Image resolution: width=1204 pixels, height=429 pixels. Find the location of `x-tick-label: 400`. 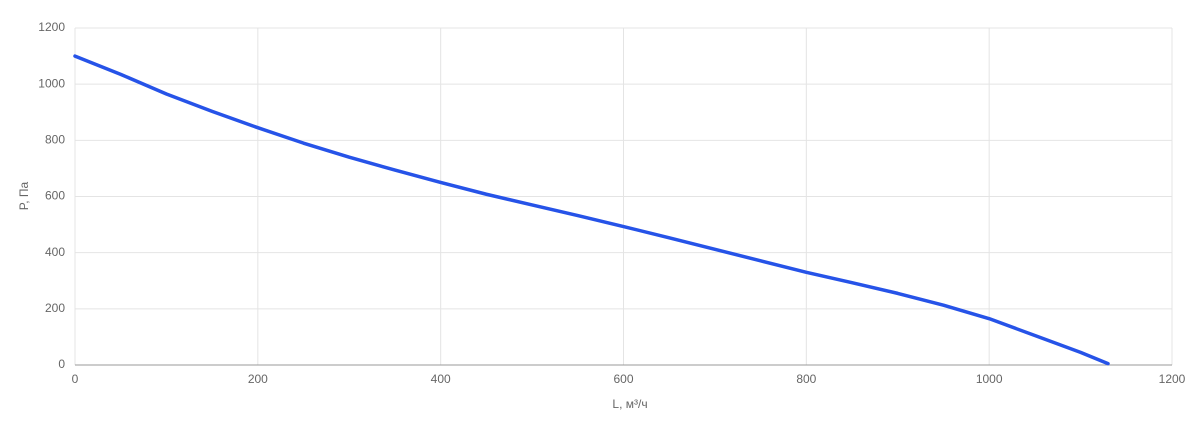

x-tick-label: 400 is located at coordinates (441, 379).